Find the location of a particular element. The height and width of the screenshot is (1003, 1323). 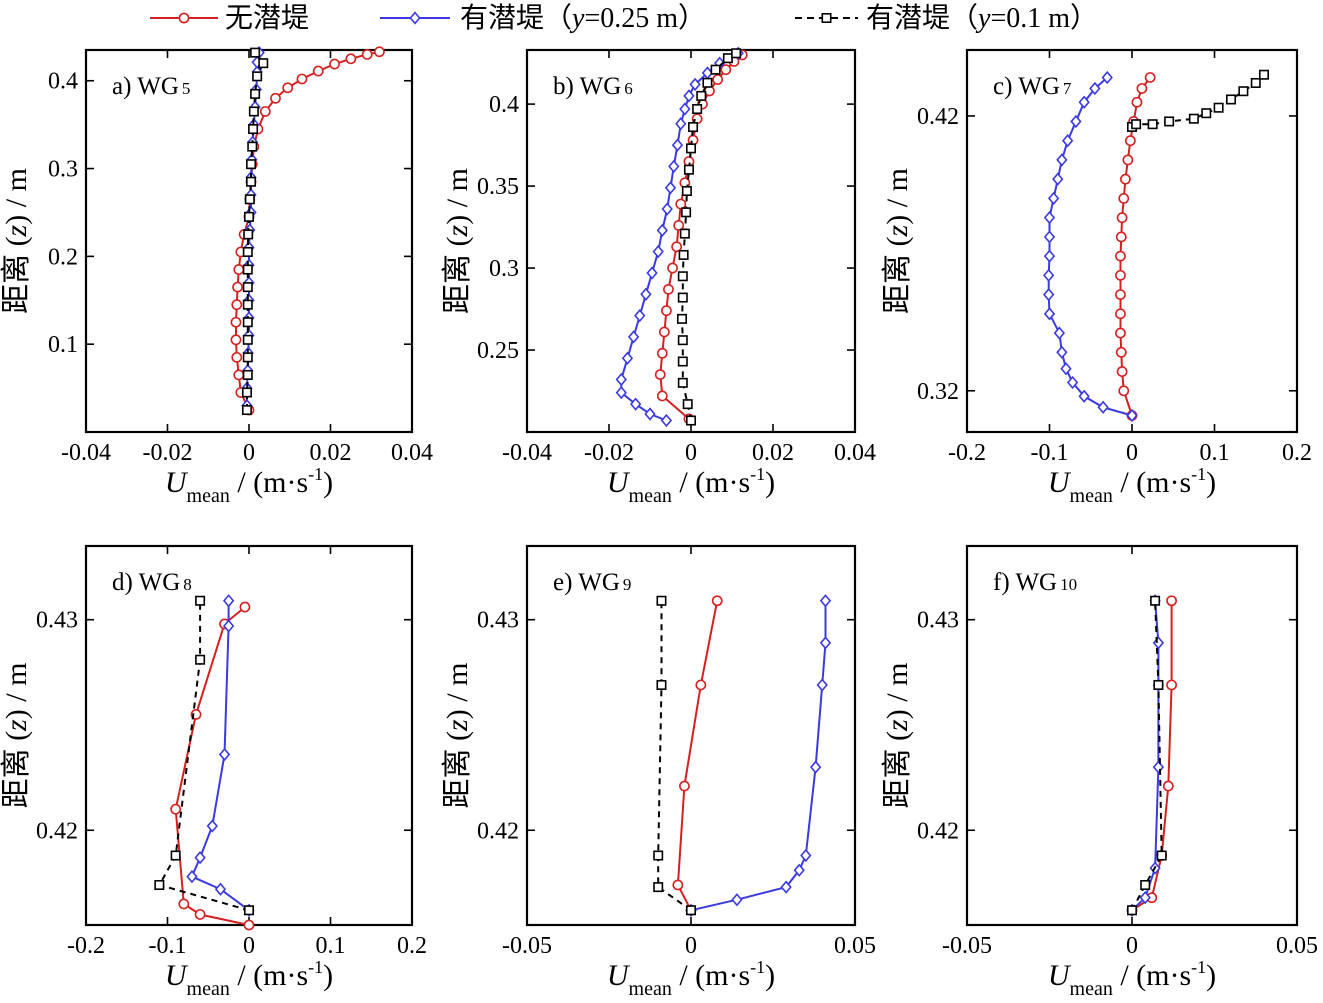

legend: 无潜堤 有潜堤（y=0.25 m） 有潜堤（y=0.1 m） is located at coordinates (624, 18).